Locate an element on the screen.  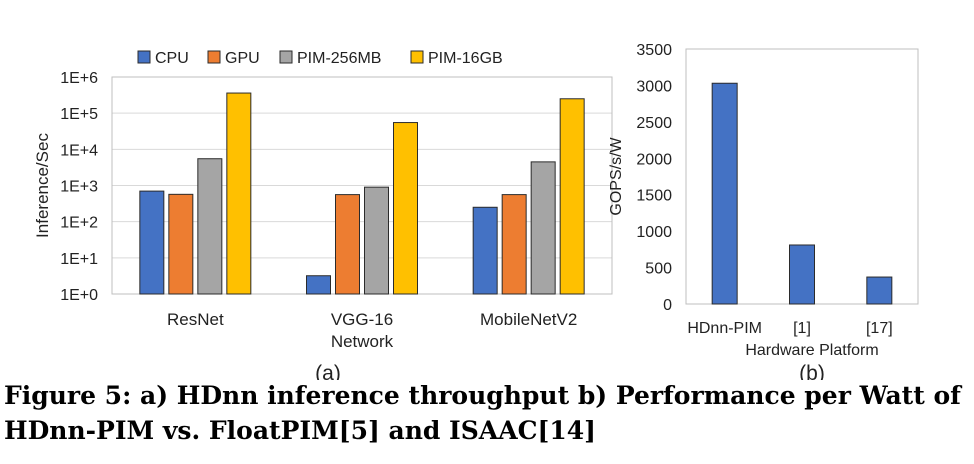
x-tick-label: [1] is located at coordinates (802, 328).